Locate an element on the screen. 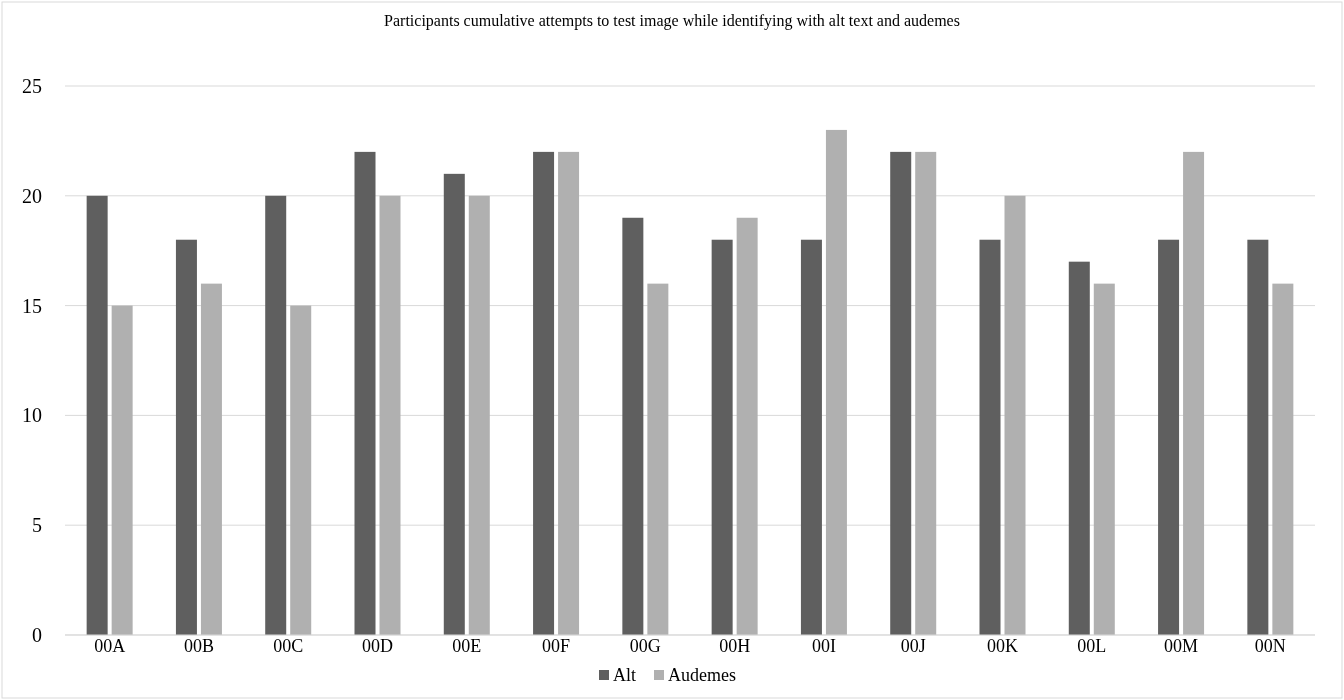  x-tick-label: 00C is located at coordinates (288, 646).